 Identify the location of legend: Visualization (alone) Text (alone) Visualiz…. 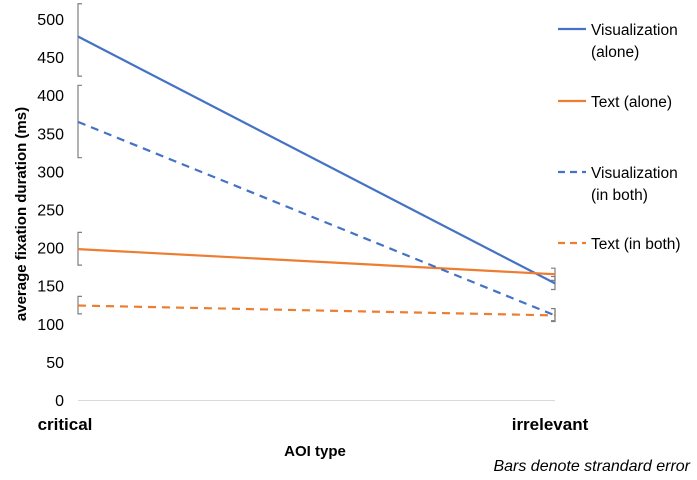
(619, 137).